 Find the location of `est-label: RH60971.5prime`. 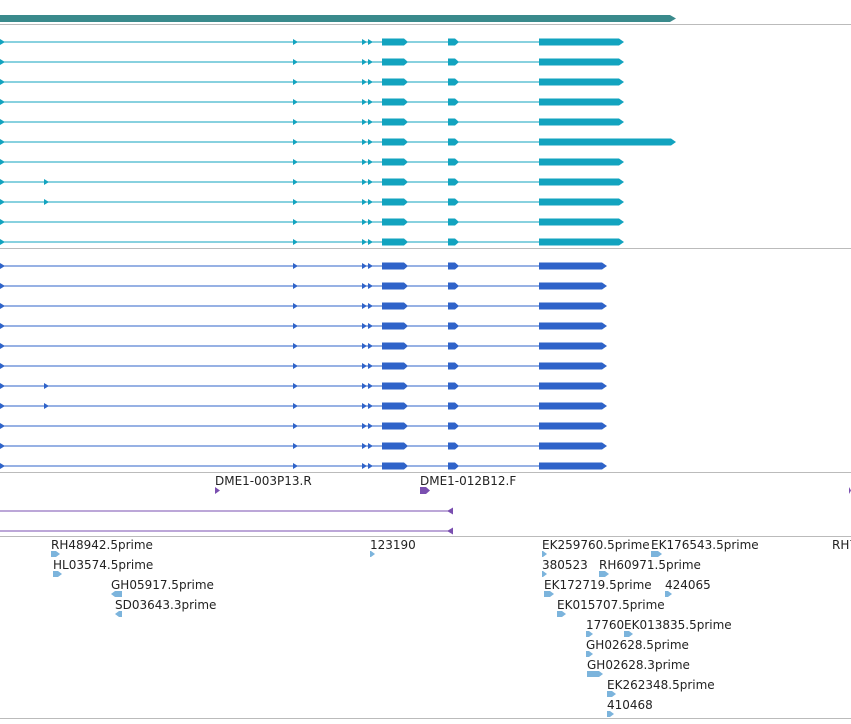

est-label: RH60971.5prime is located at coordinates (650, 565).